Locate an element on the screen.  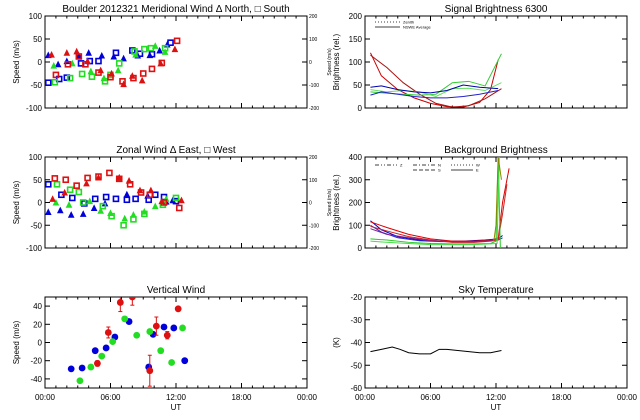
y-tick-label: -100 is located at coordinates (34, 108).